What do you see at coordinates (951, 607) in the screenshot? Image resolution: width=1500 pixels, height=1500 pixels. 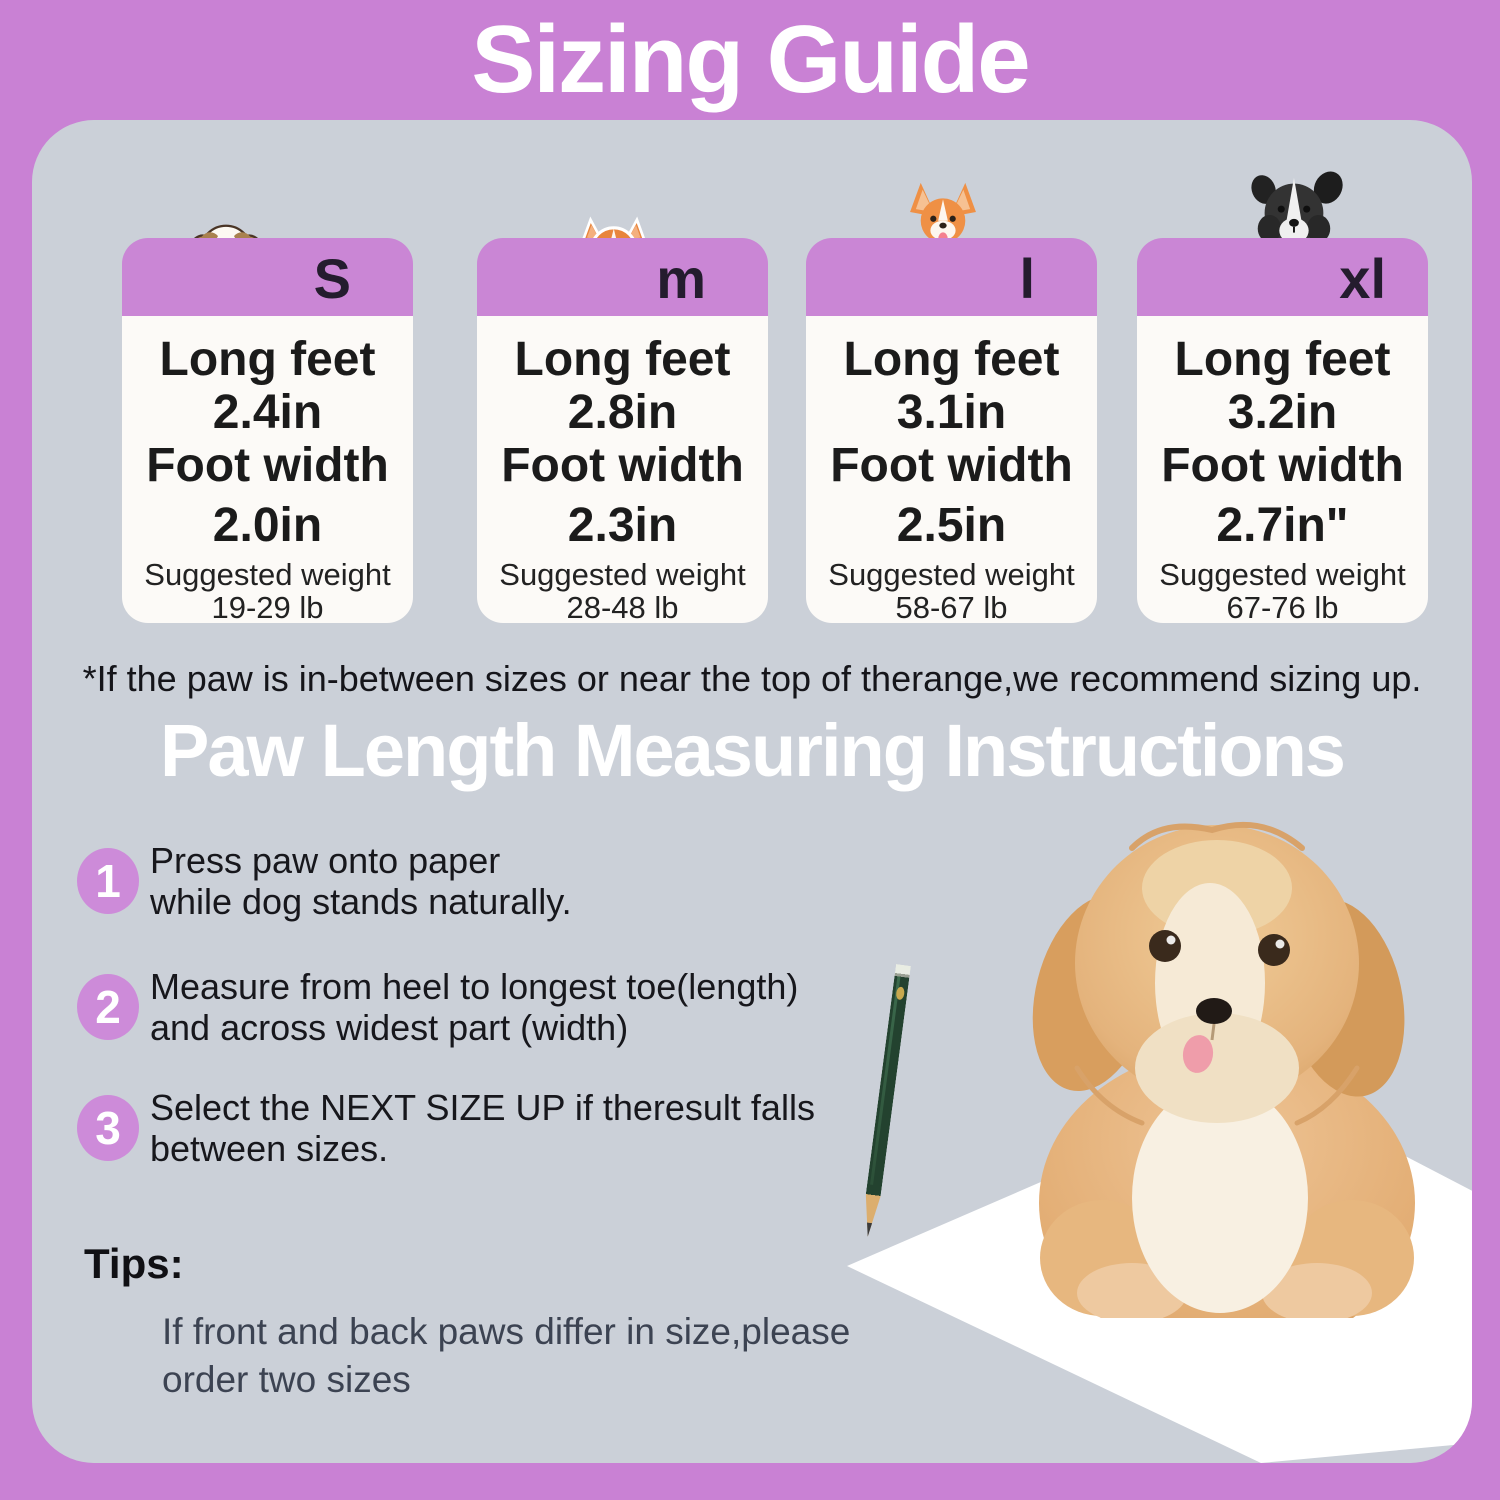 I see `weight-value: 58-67 lb` at bounding box center [951, 607].